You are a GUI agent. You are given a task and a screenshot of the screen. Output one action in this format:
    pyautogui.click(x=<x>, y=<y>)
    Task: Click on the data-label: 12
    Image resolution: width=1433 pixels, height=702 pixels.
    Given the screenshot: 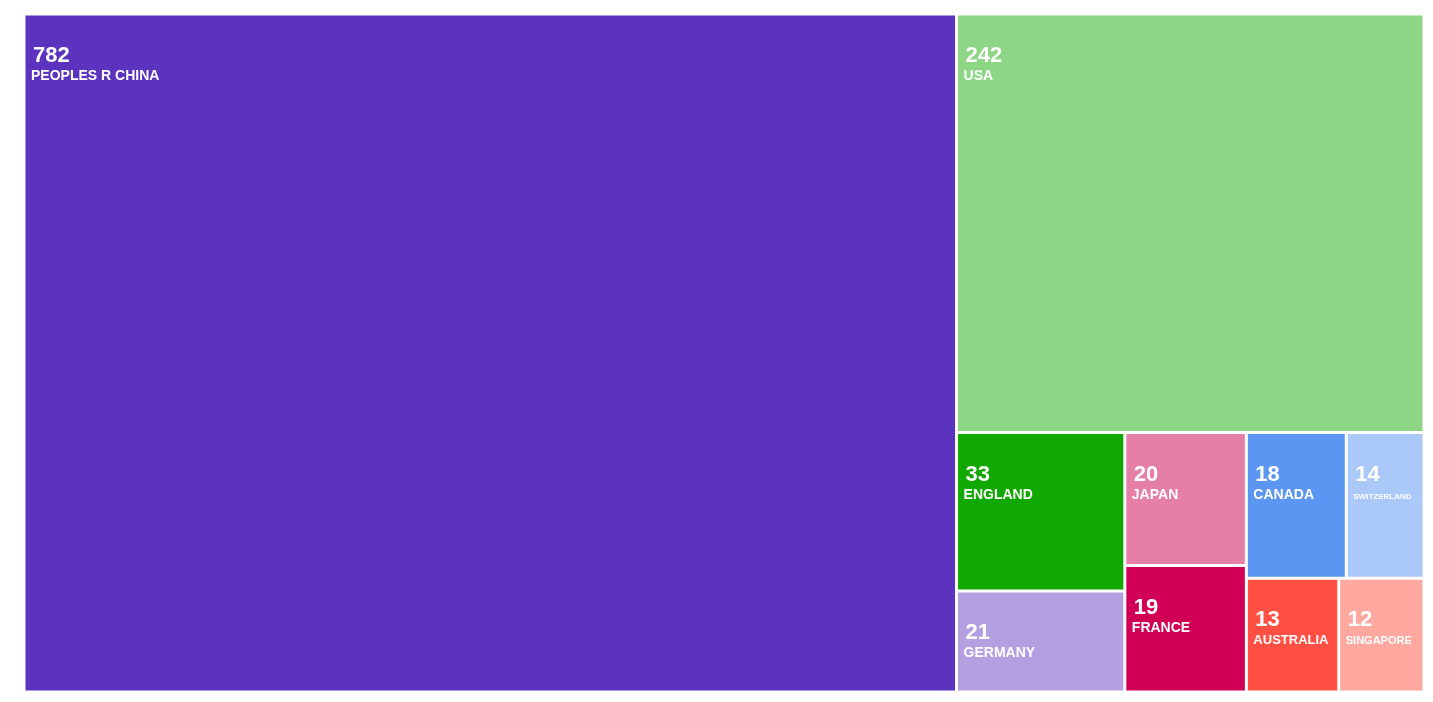 What is the action you would take?
    pyautogui.click(x=1360, y=619)
    